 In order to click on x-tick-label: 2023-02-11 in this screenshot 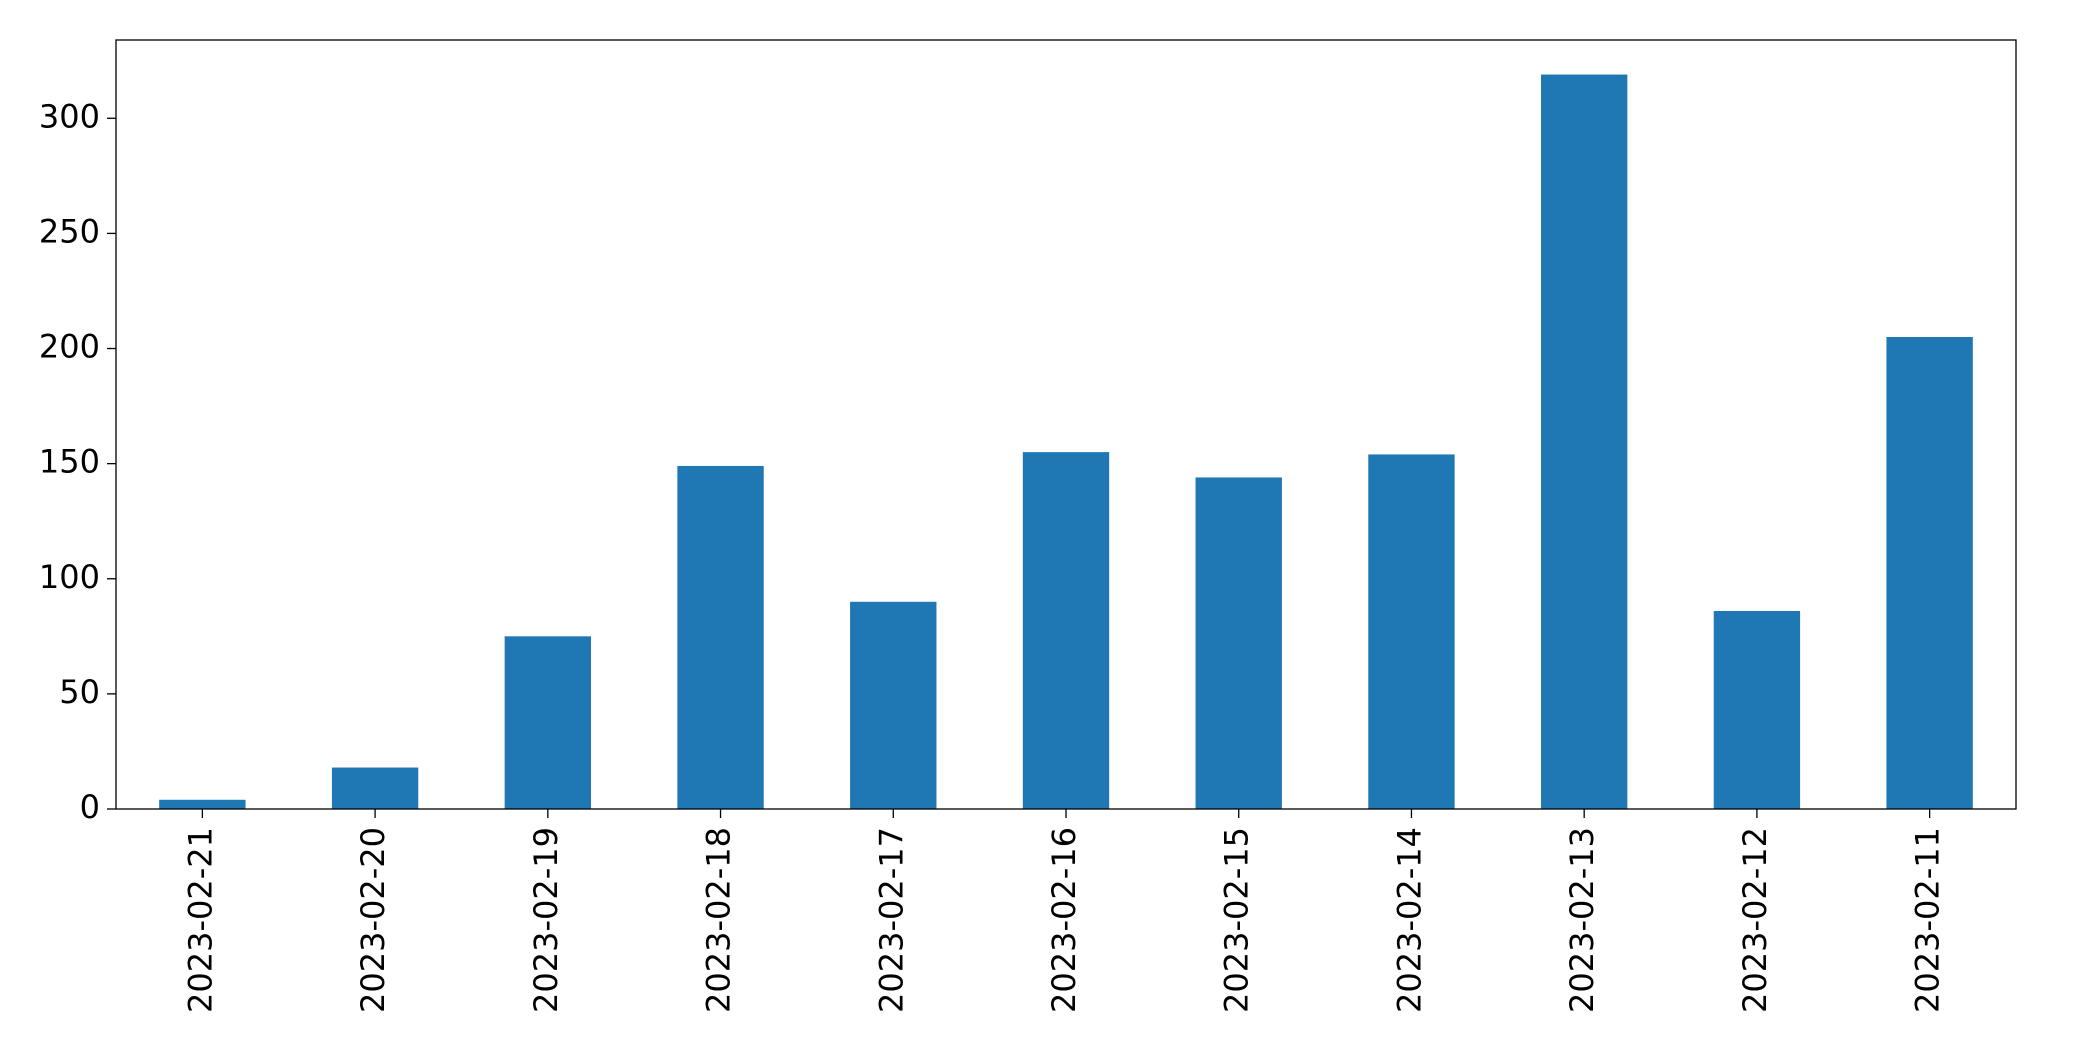, I will do `click(1928, 920)`.